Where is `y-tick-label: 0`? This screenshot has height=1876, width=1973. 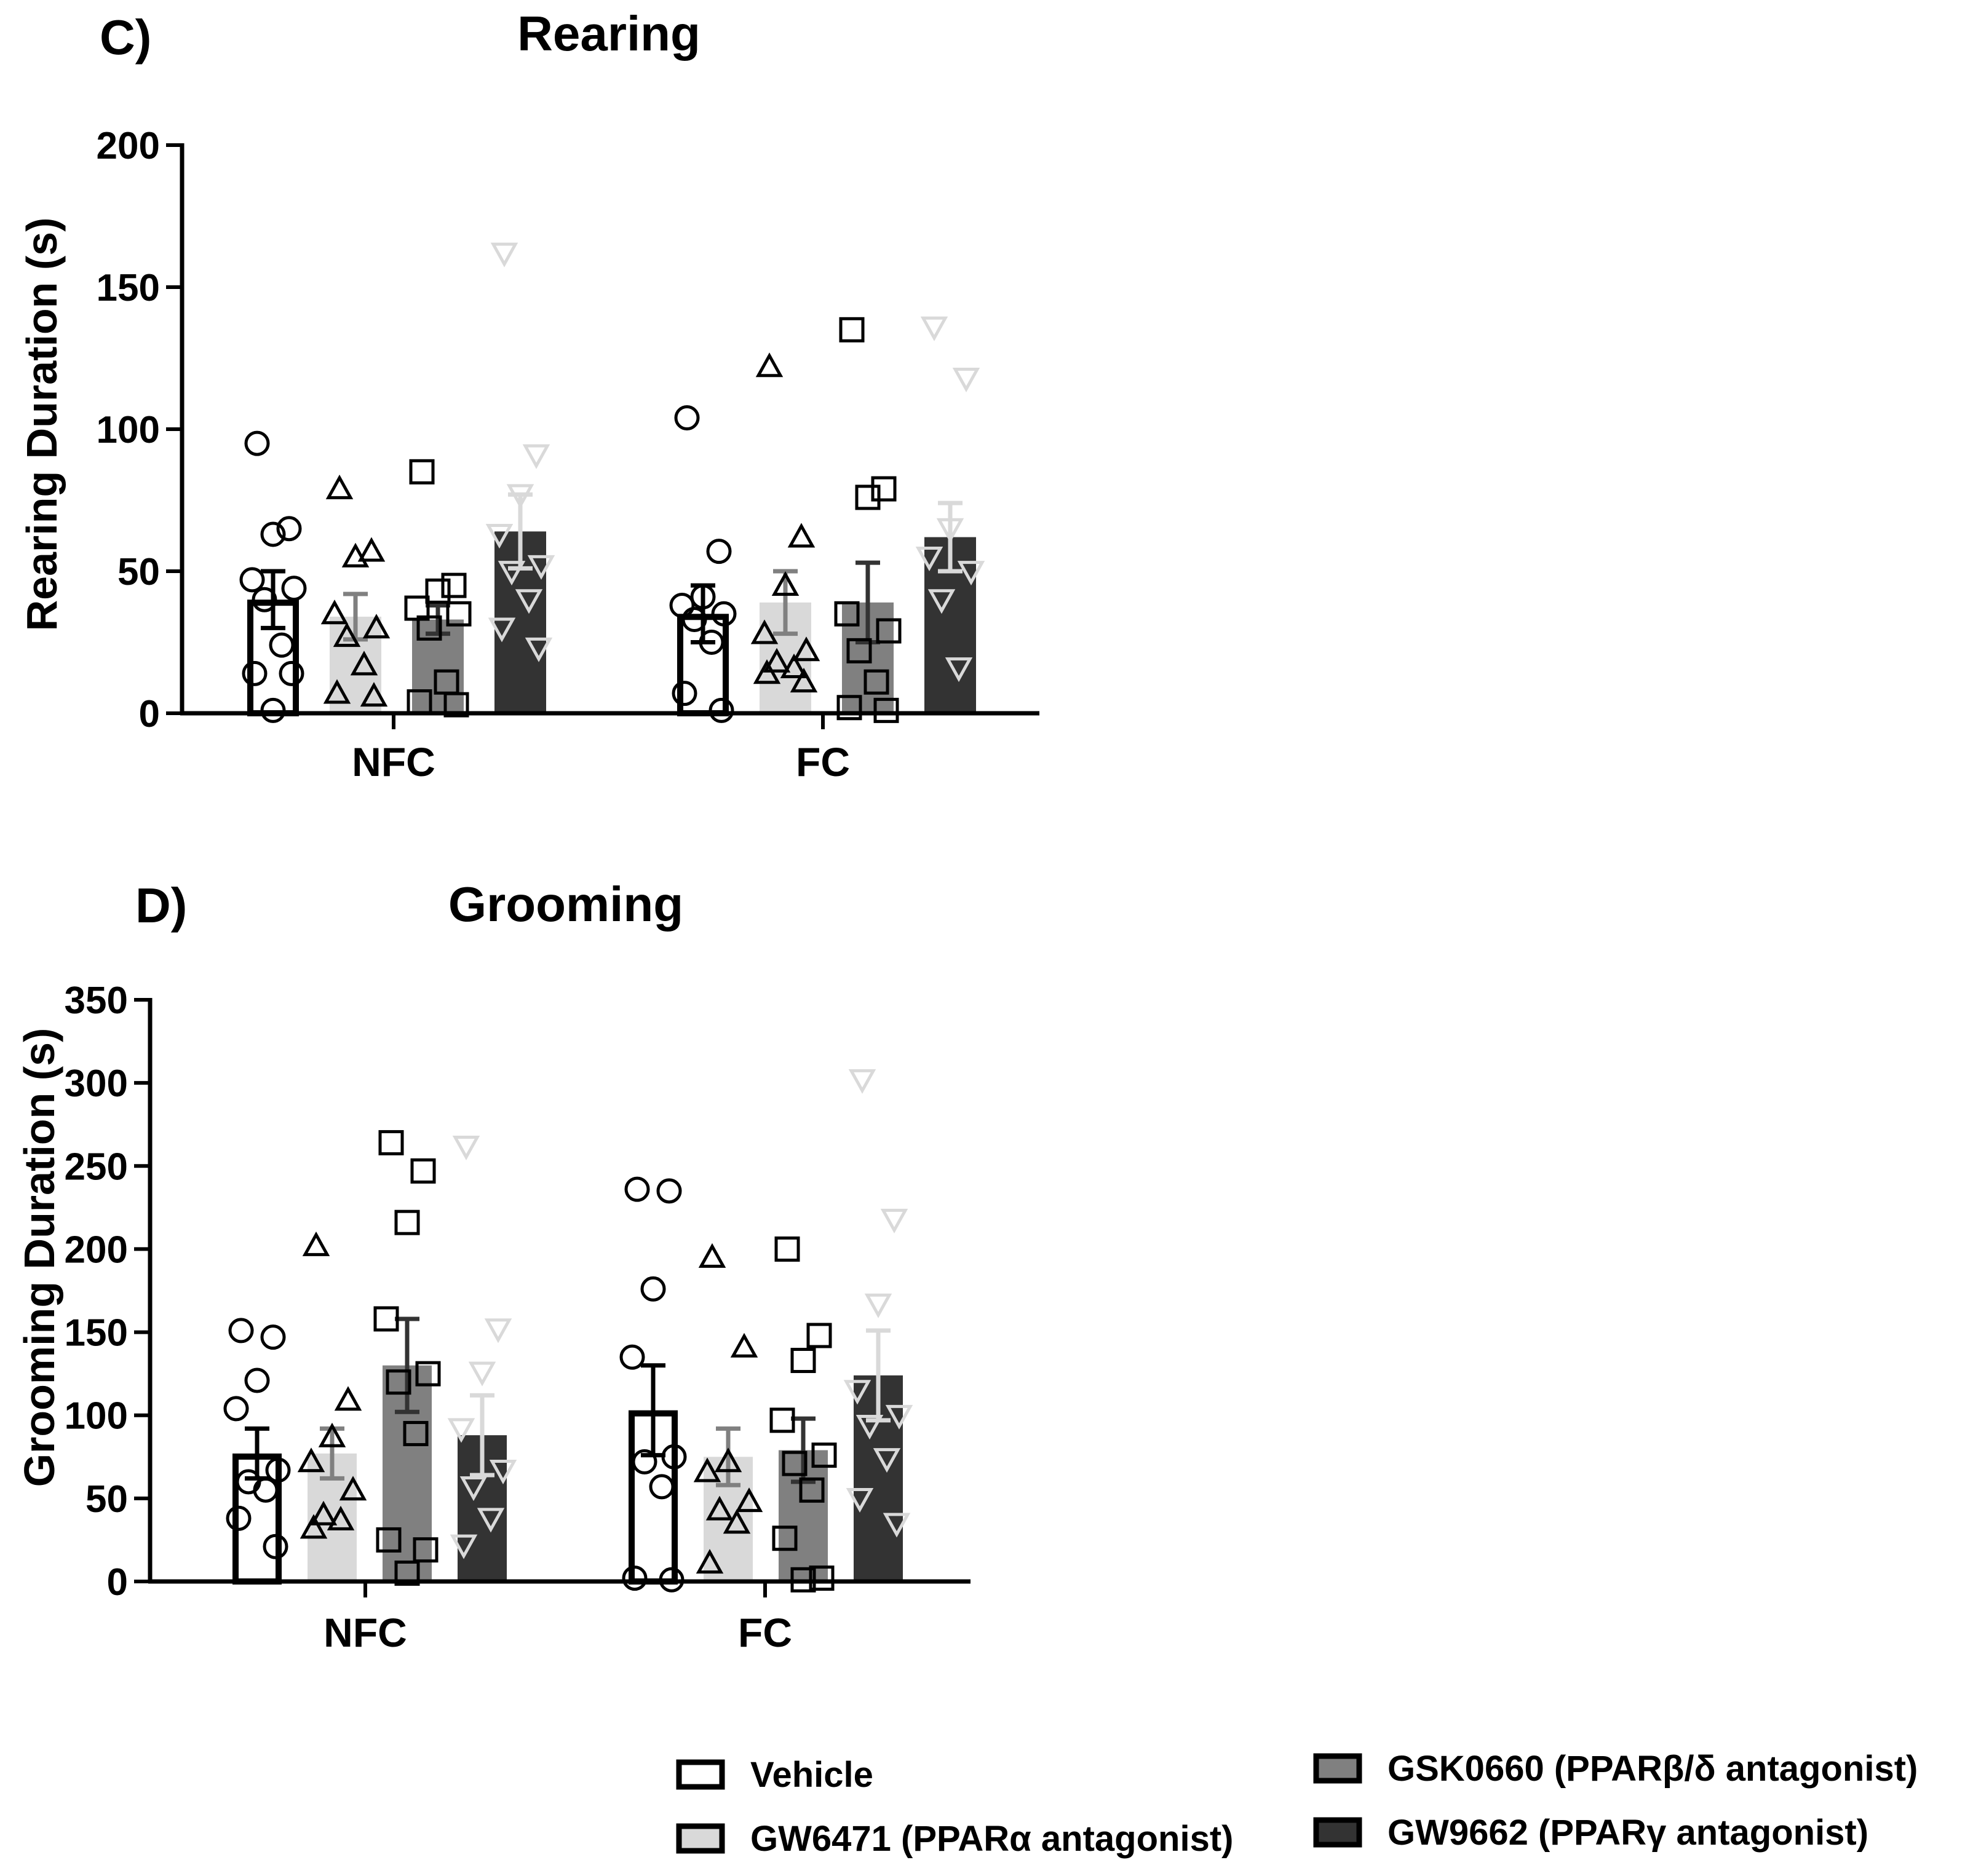 y-tick-label: 0 is located at coordinates (117, 1583).